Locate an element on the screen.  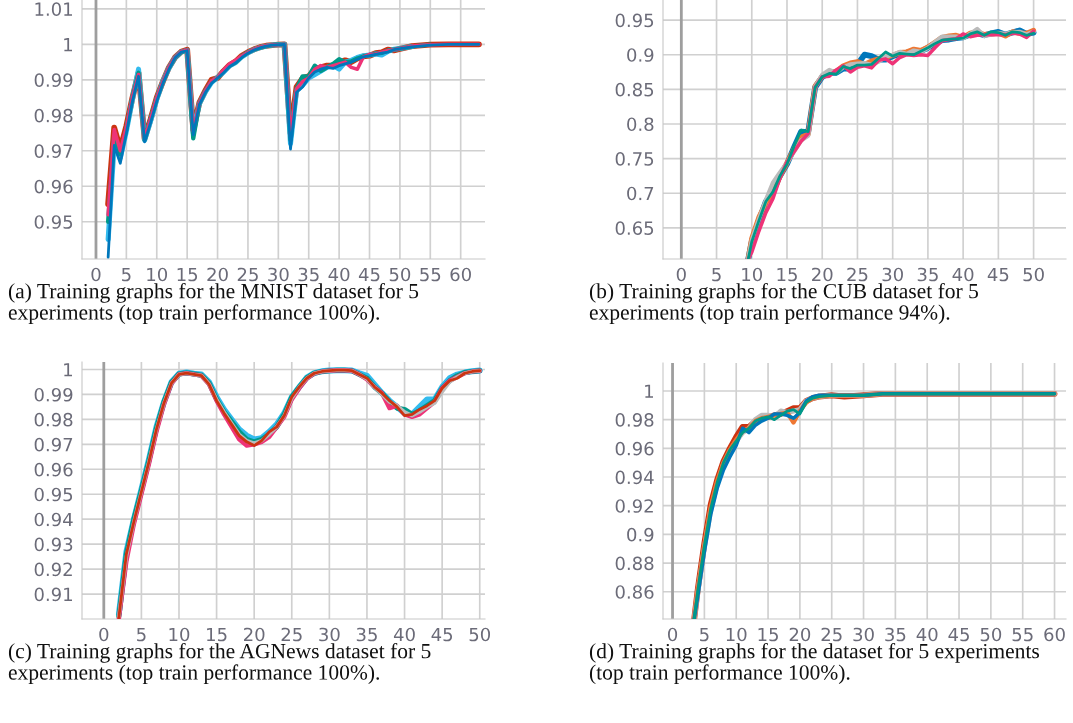
y-tick-label: 0.65 is located at coordinates (634, 228).